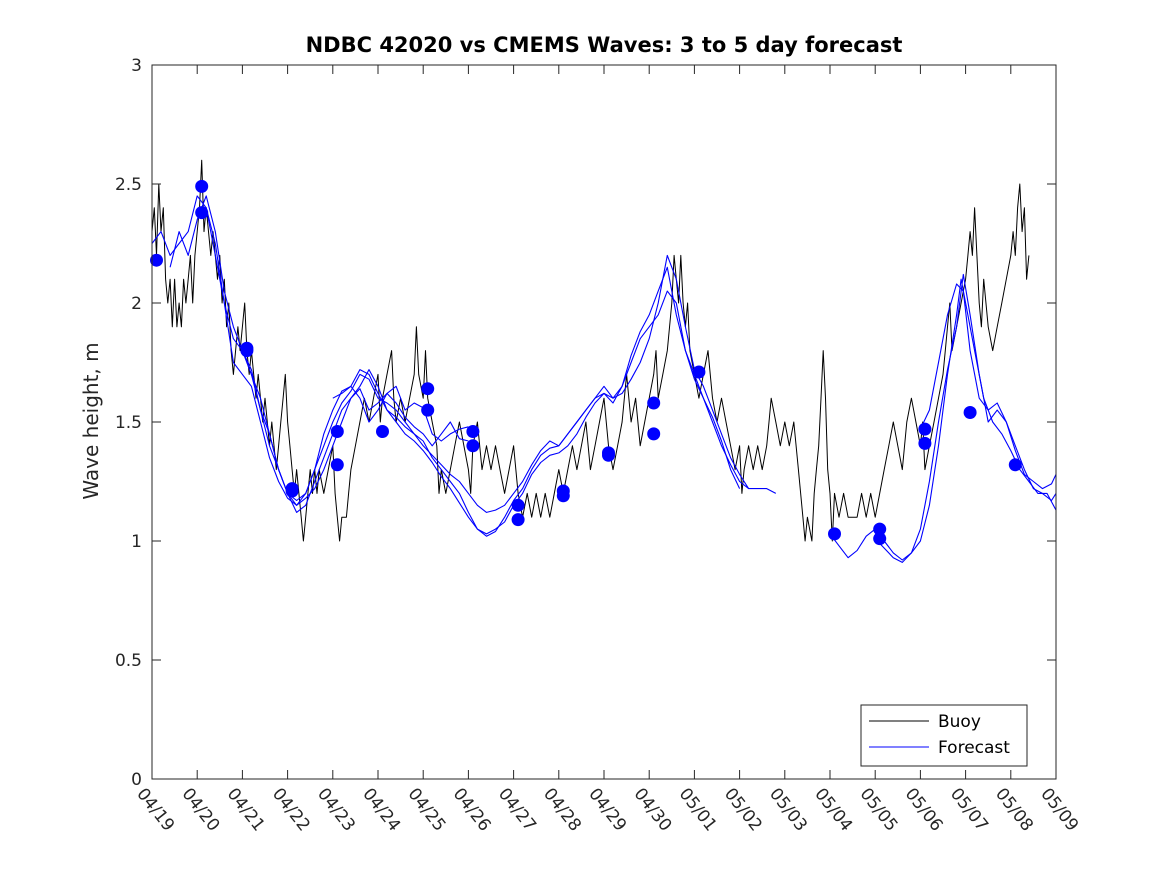  What do you see at coordinates (427, 809) in the screenshot?
I see `x-tick-label: 04/25` at bounding box center [427, 809].